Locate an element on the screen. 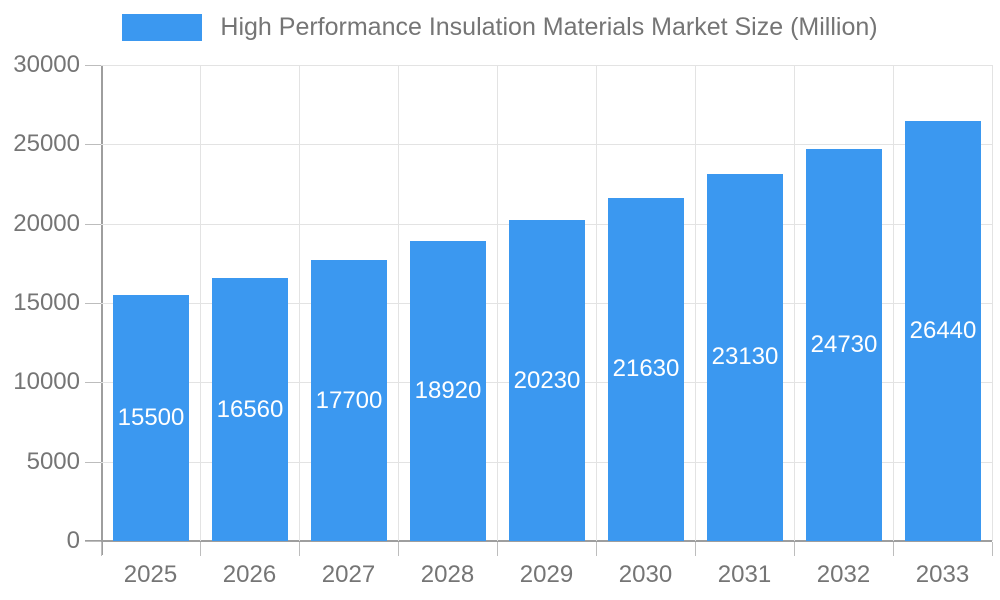 This screenshot has width=1000, height=600. bar-2028: 18920 is located at coordinates (448, 390).